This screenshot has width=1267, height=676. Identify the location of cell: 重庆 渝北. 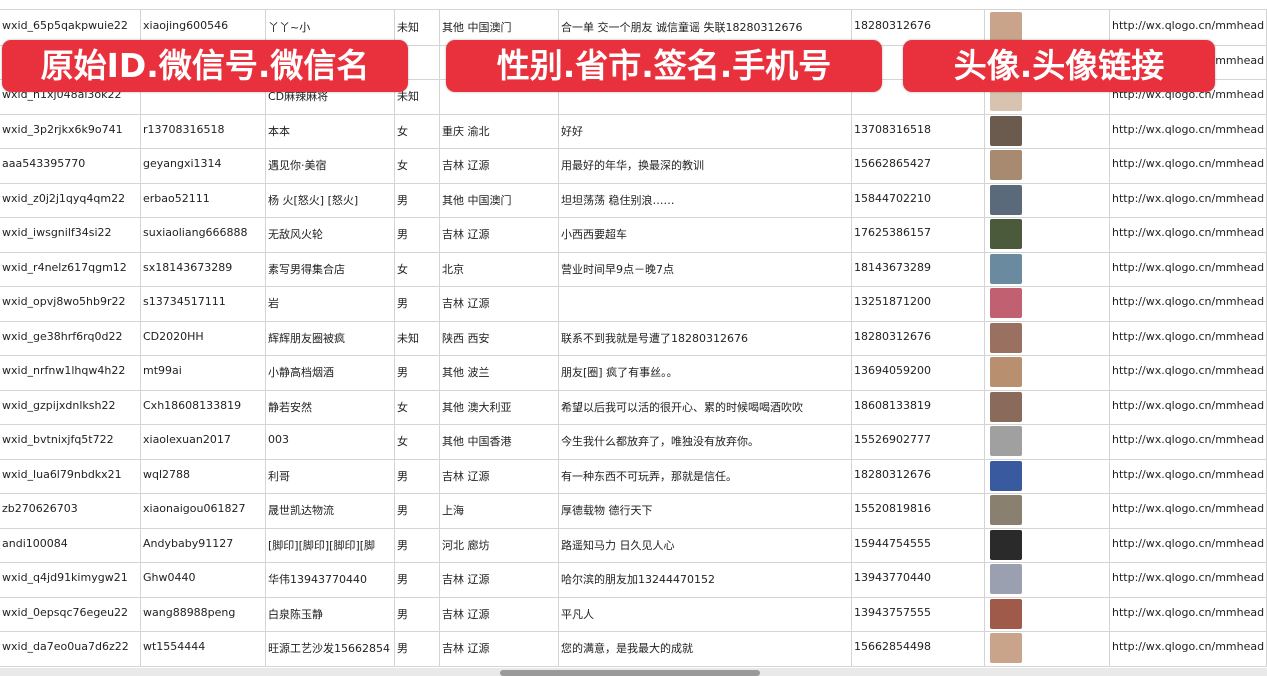
(499, 131).